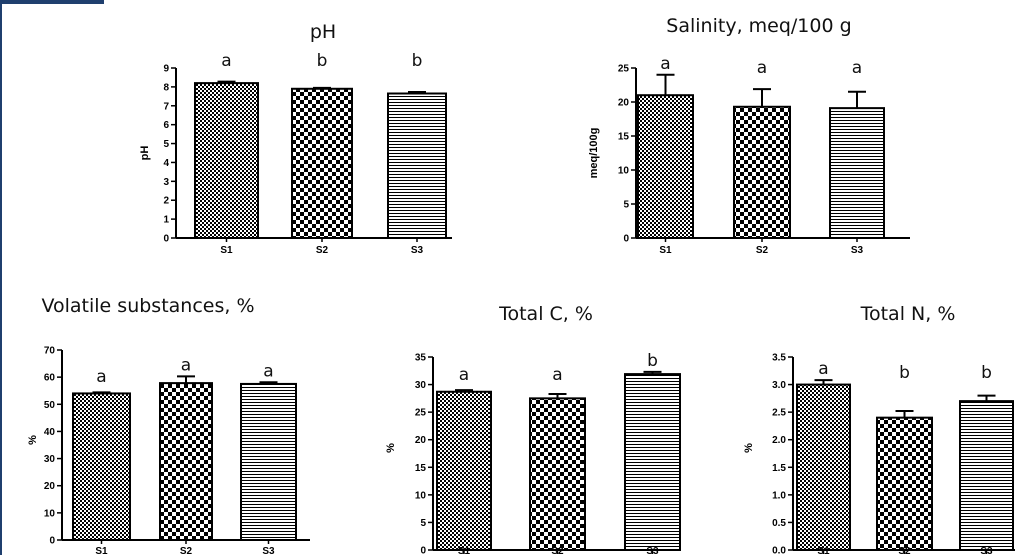 This screenshot has height=555, width=1017. Describe the element at coordinates (52, 2) in the screenshot. I see `corner-accent` at that location.